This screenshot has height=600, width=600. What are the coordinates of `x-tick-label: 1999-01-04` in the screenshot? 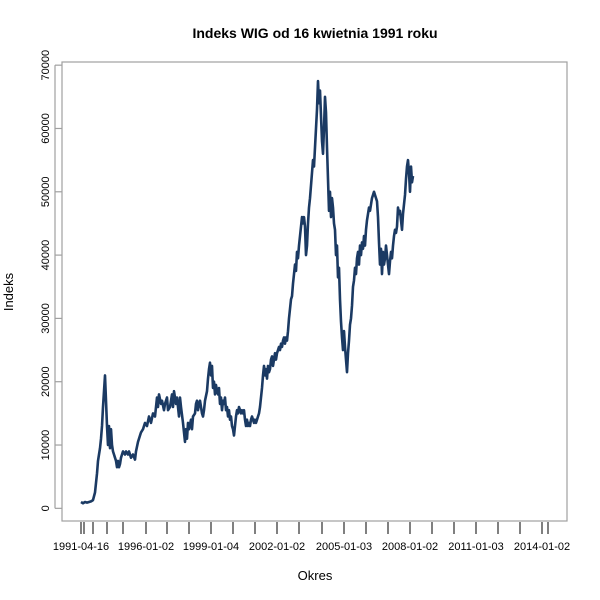 It's located at (211, 547).